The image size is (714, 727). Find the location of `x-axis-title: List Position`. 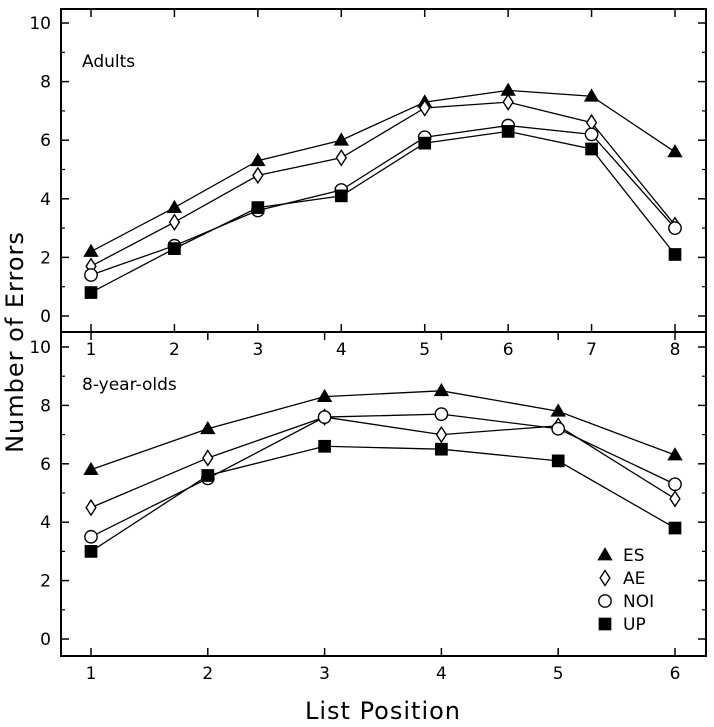

x-axis-title: List Position is located at coordinates (383, 711).